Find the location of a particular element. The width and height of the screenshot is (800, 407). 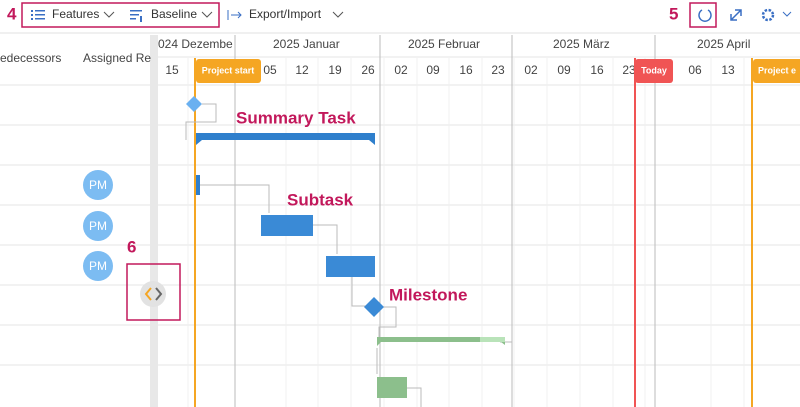

annotation: Milestone is located at coordinates (428, 294).